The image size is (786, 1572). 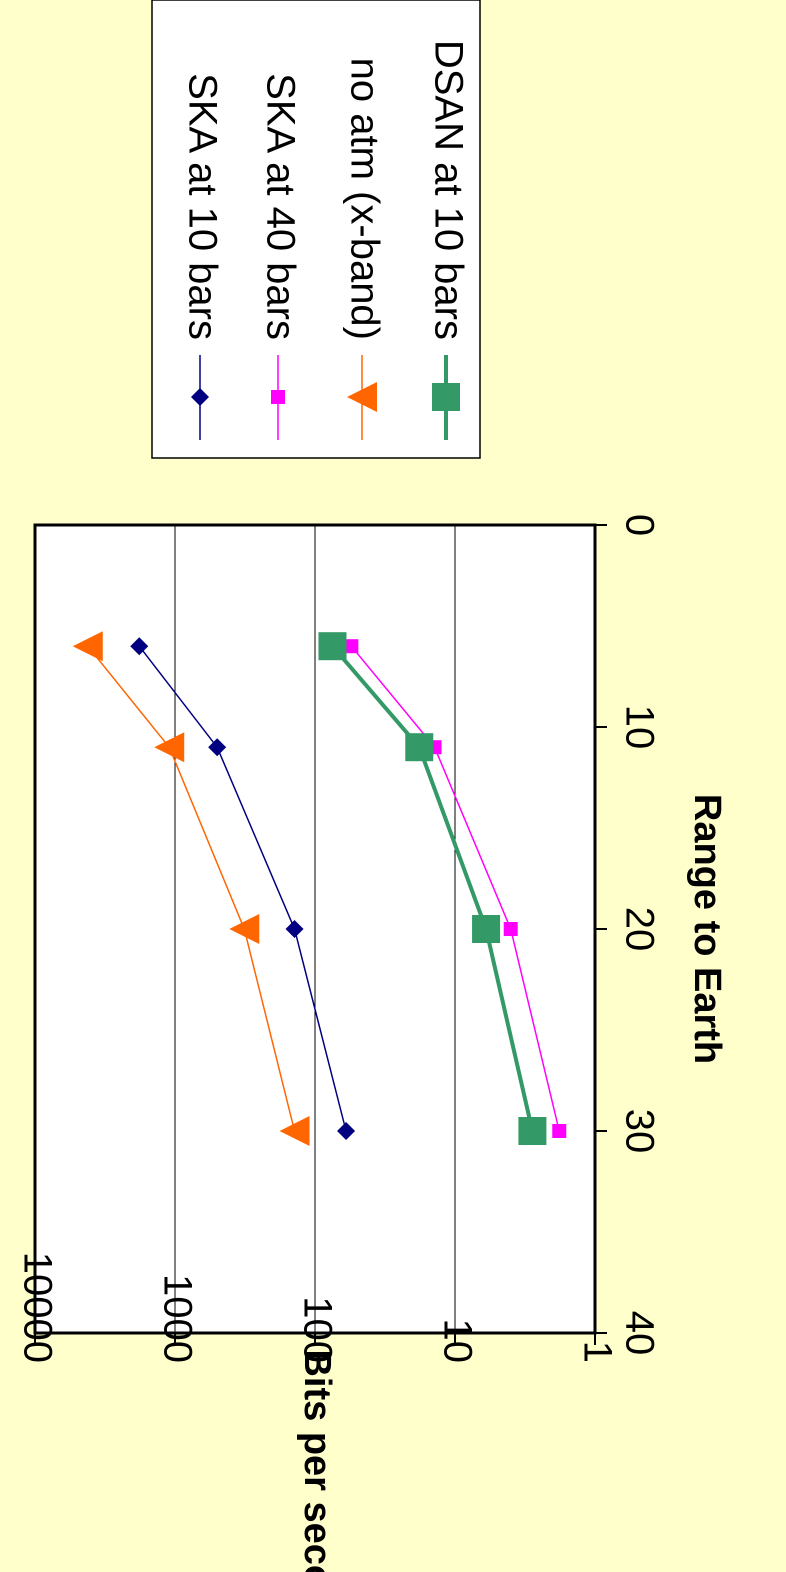 I want to click on y-axis-title: Bits per second, so click(x=317, y=1460).